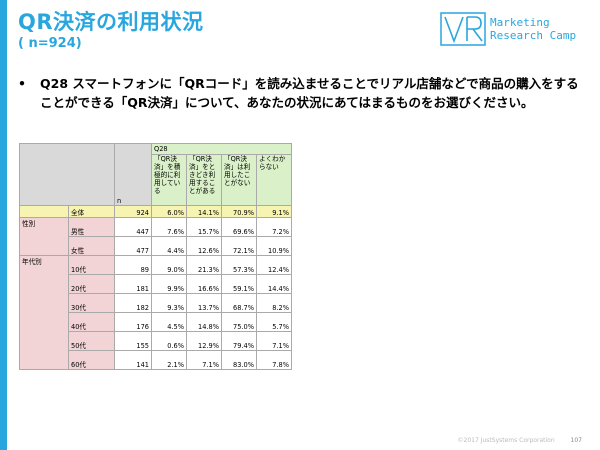 The width and height of the screenshot is (600, 450). Describe the element at coordinates (204, 341) in the screenshot. I see `value-cell: 12.9%` at that location.